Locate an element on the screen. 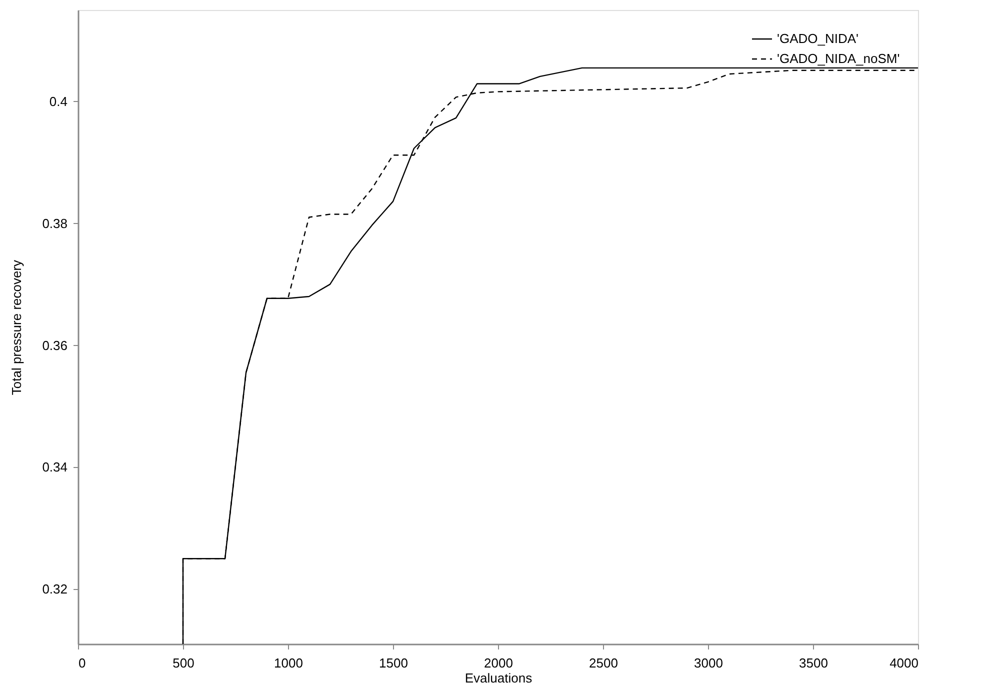  legend-label: 'GADO_NIDA_noSM' is located at coordinates (838, 58).